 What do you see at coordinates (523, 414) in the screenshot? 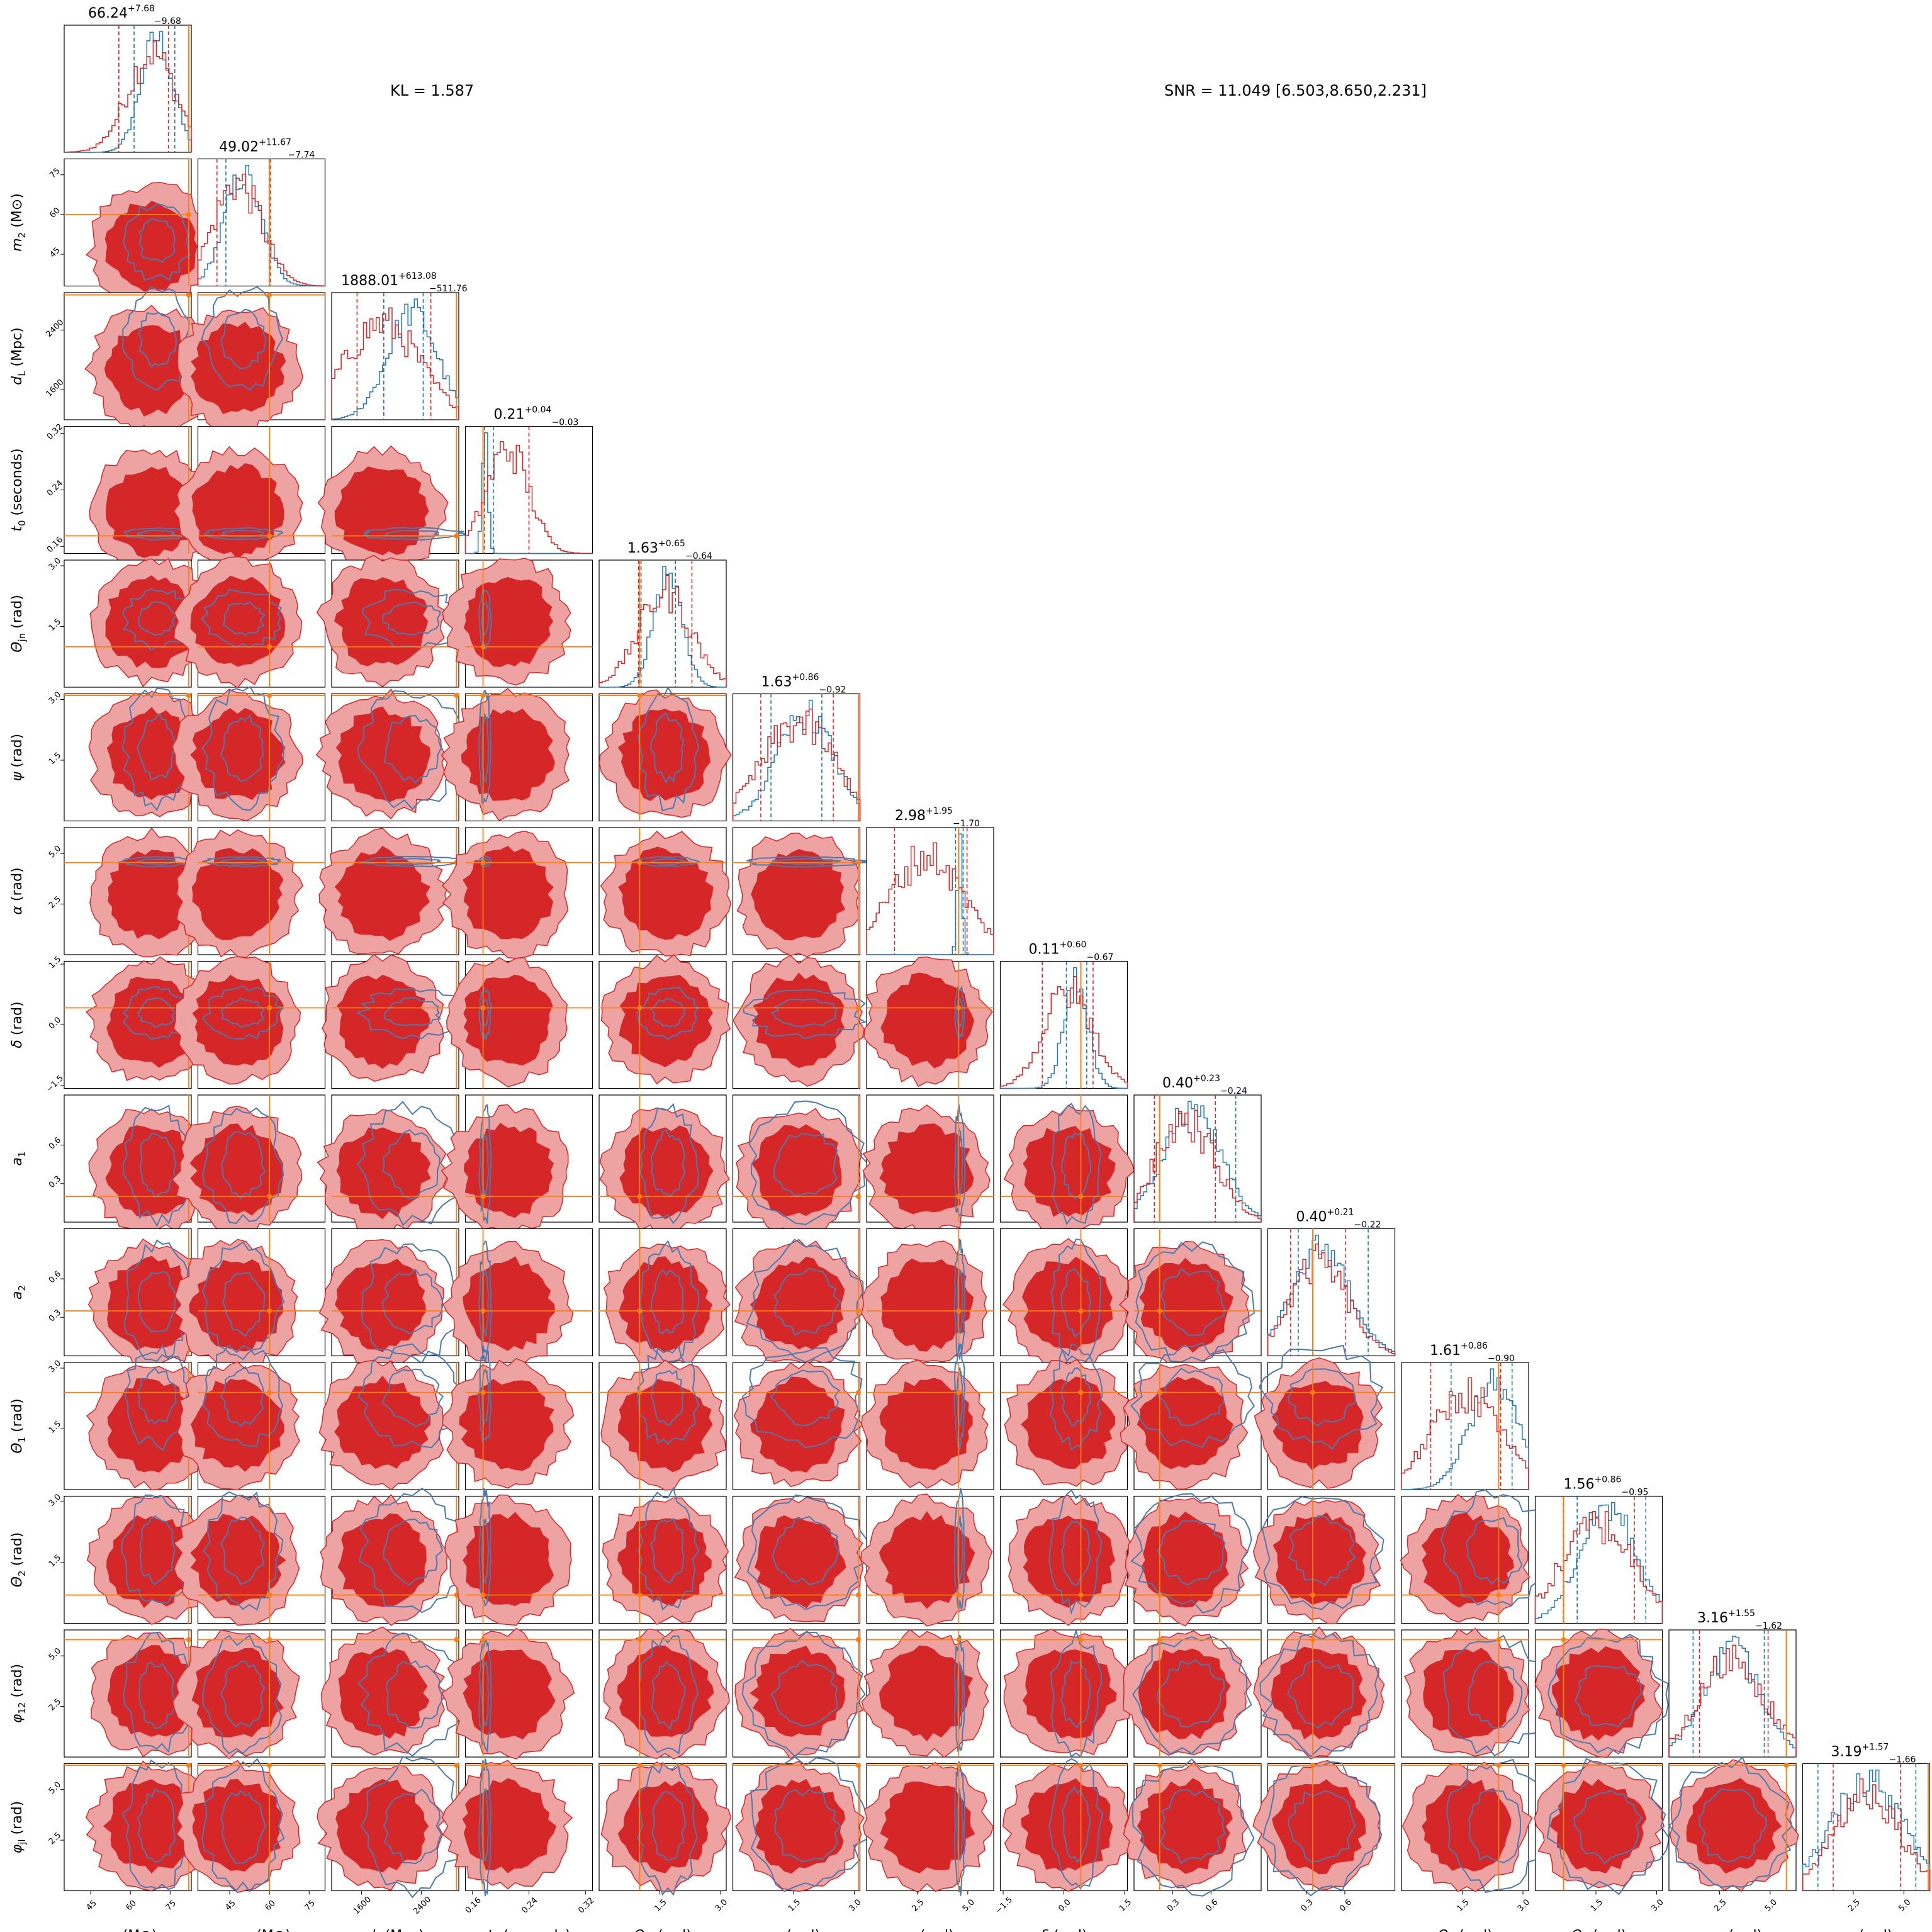
I see `hist-title: 0.21+0.04` at bounding box center [523, 414].